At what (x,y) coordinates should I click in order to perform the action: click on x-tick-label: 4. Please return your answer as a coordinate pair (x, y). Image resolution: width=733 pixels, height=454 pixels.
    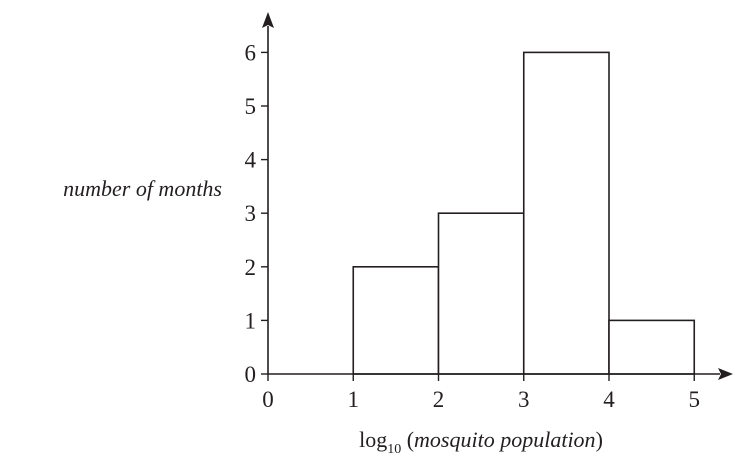
    Looking at the image, I should click on (609, 399).